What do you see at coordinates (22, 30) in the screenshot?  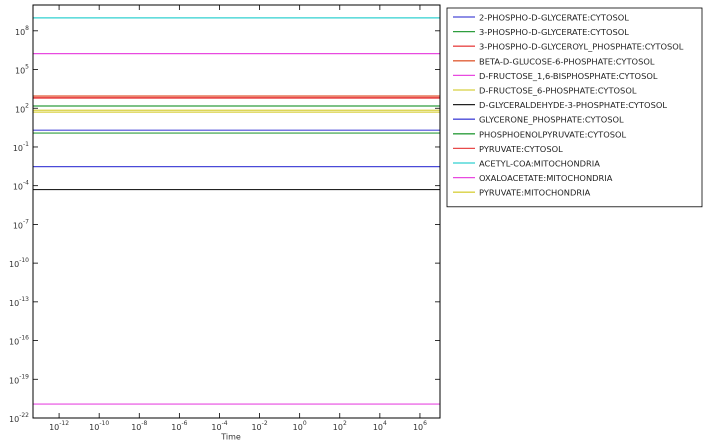 I see `y-tick-label: 10⁸` at bounding box center [22, 30].